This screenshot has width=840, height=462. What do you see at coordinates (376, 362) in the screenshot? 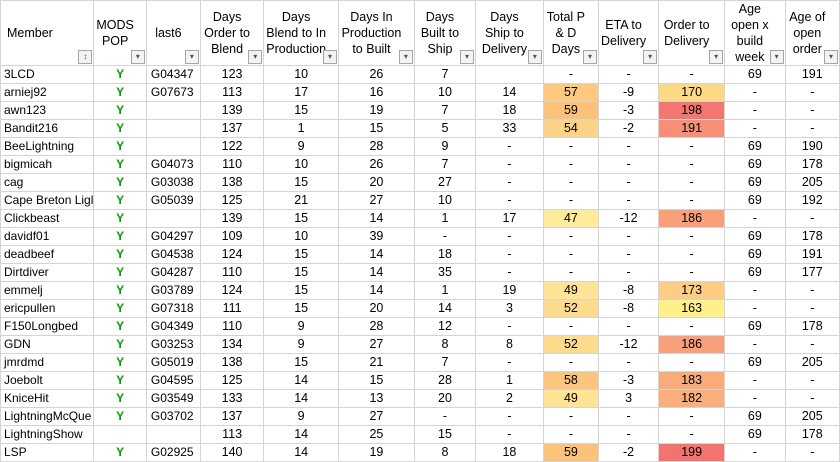
I see `cell-prod-to-built: 21` at bounding box center [376, 362].